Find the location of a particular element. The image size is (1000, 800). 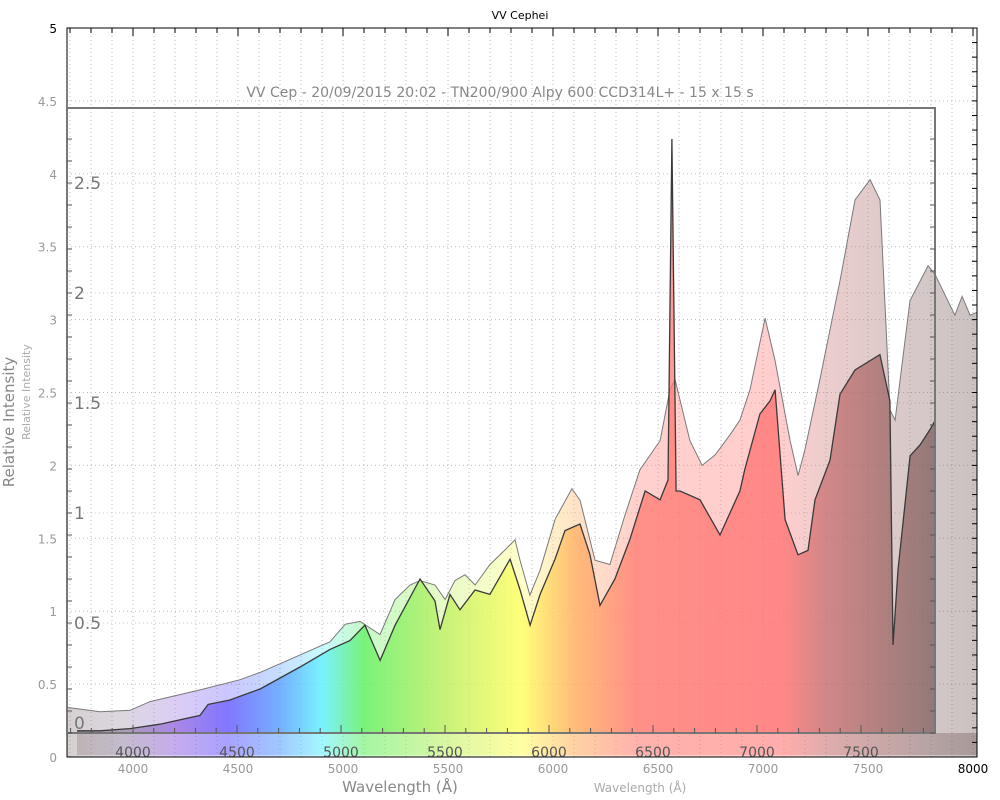

y-tick-label: 0.5 is located at coordinates (47, 685).